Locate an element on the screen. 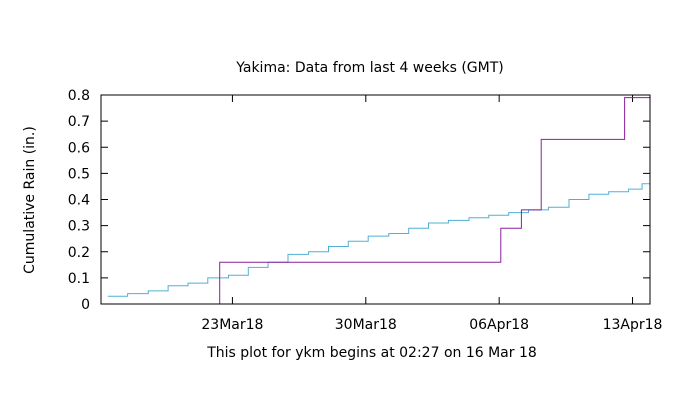 The height and width of the screenshot is (400, 700). x-tick-label: 06Apr18 is located at coordinates (499, 325).